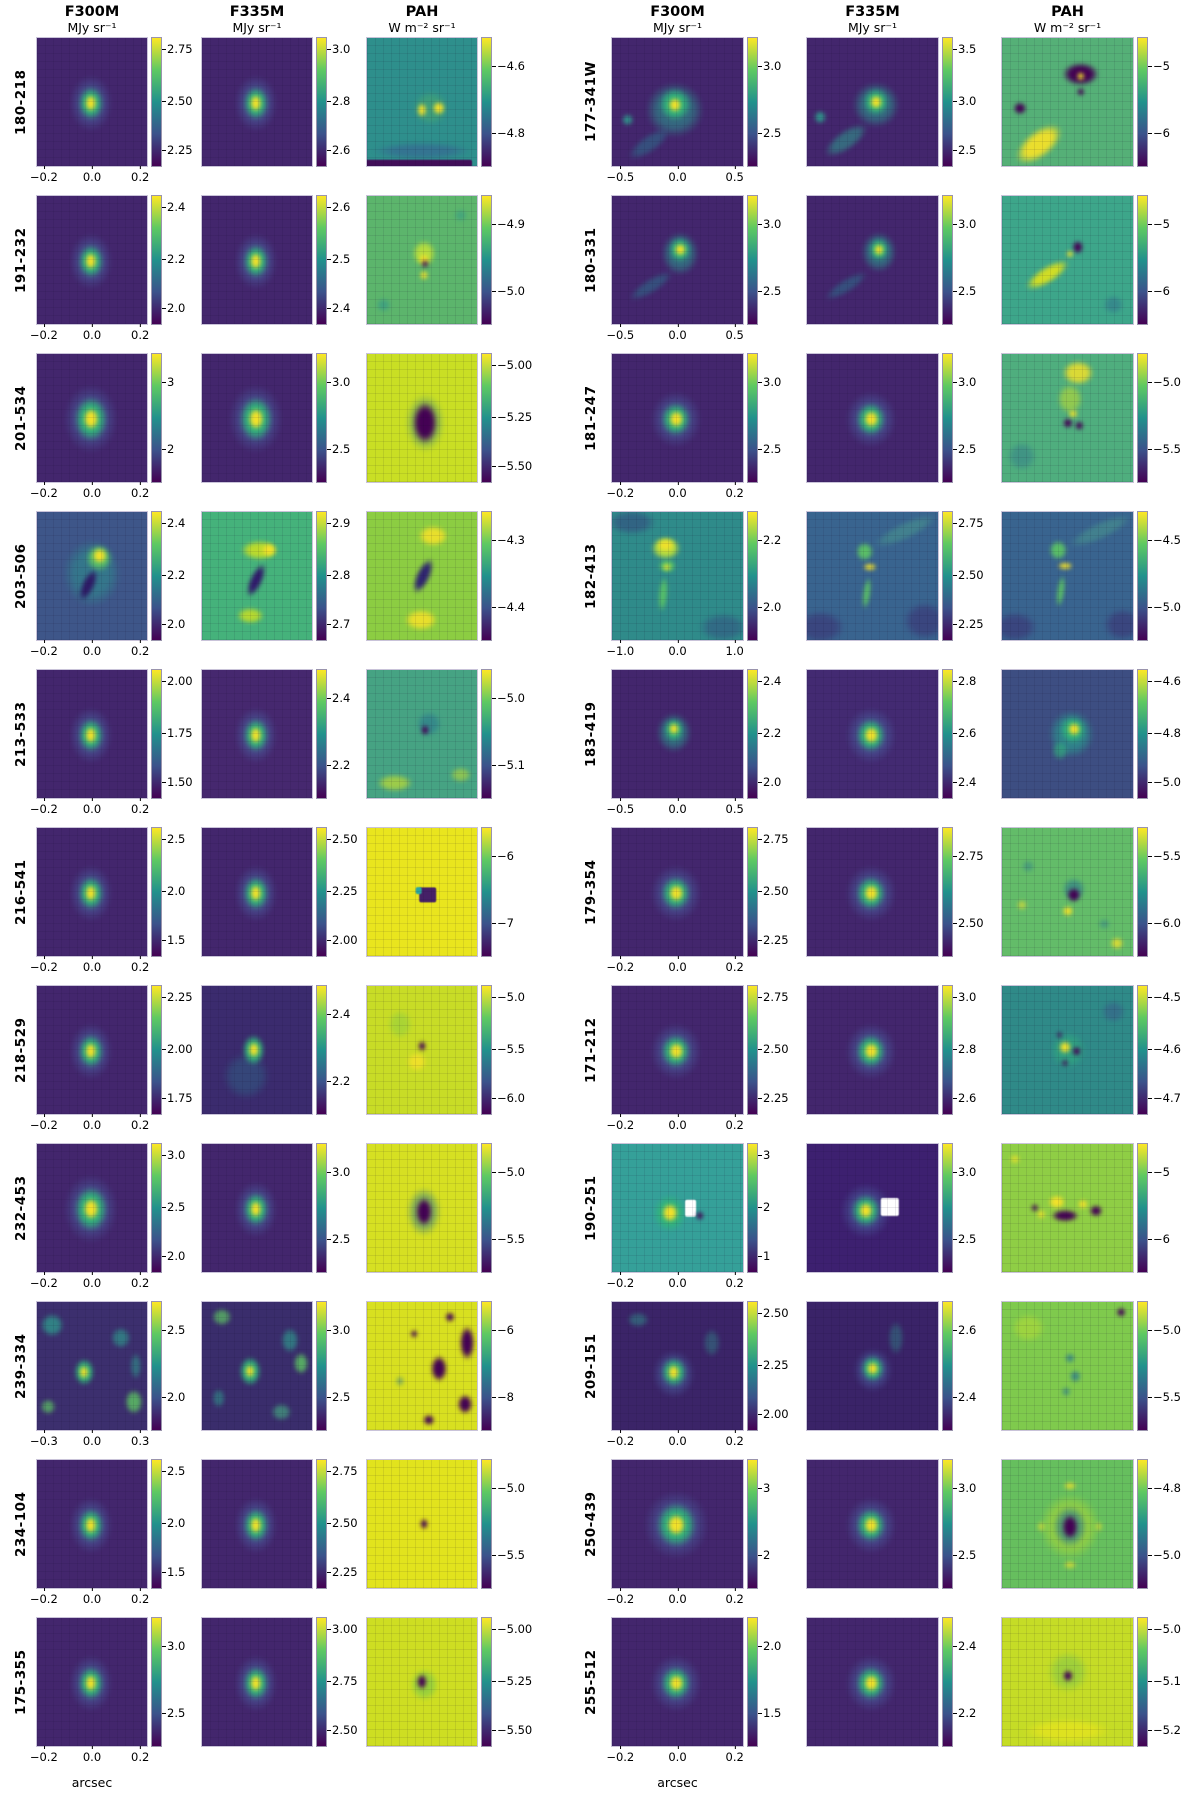 The height and width of the screenshot is (1795, 1200). I want to click on row-label: 209-151, so click(591, 1366).